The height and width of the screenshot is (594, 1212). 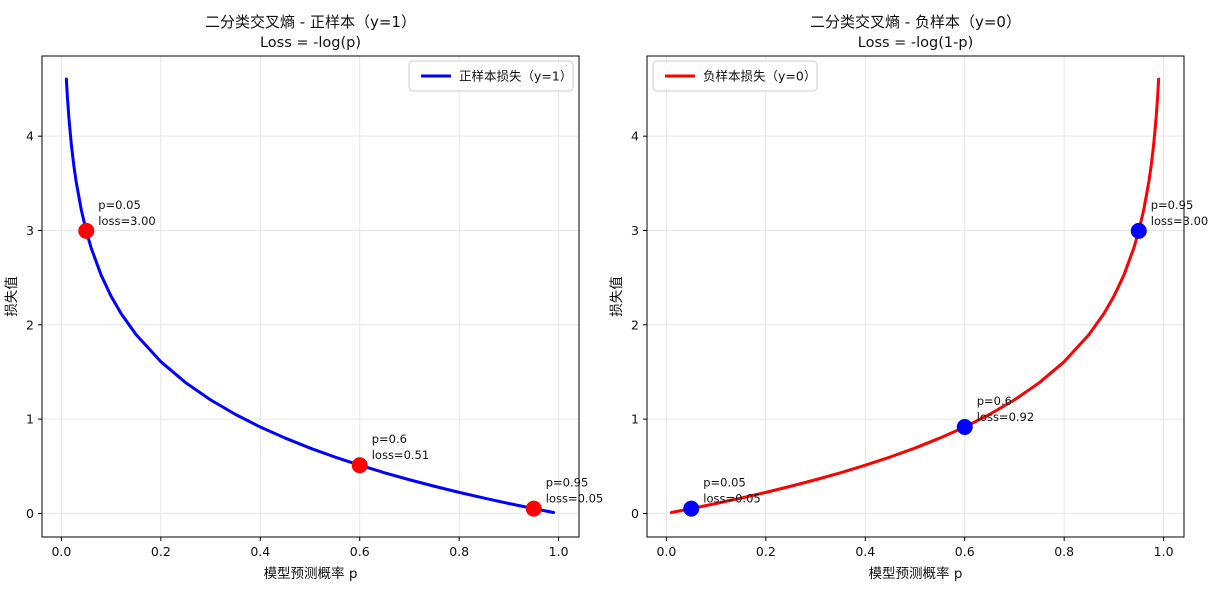 I want to click on chart-title: 二分类交叉熵 - 负样本（y=0）, so click(x=915, y=22).